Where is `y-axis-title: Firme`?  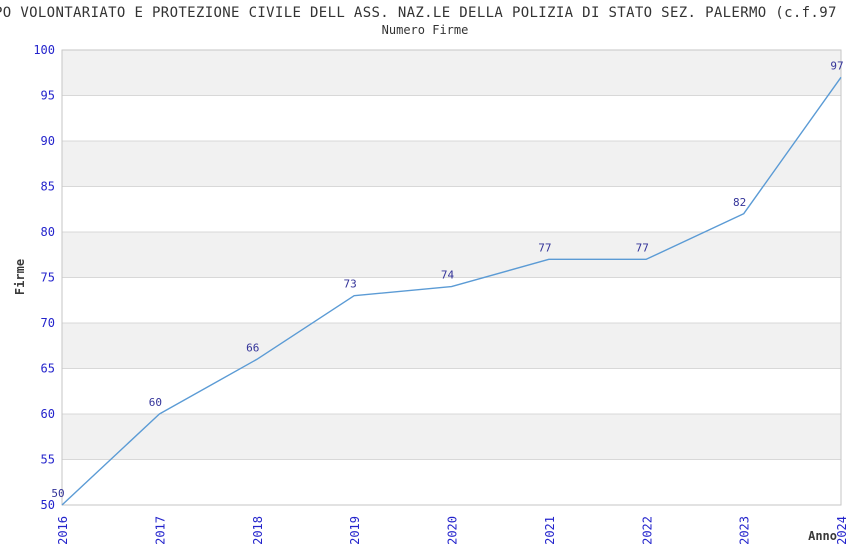
y-axis-title: Firme is located at coordinates (20, 277).